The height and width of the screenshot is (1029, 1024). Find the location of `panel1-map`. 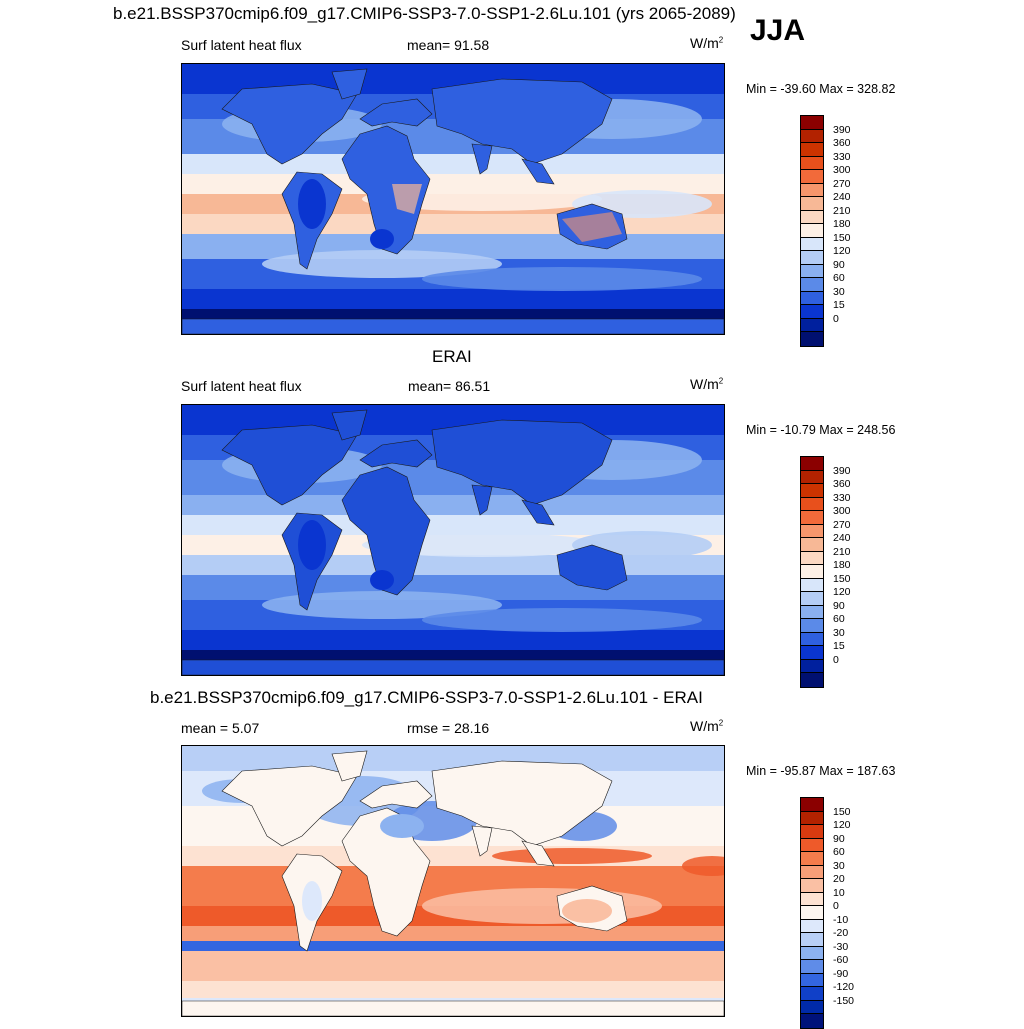

panel1-map is located at coordinates (453, 199).